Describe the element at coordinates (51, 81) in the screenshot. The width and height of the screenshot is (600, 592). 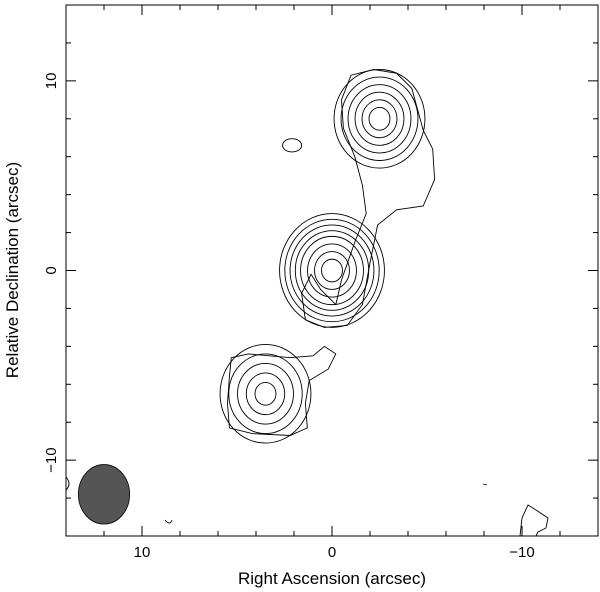
I see `y-tick-label: 10` at that location.